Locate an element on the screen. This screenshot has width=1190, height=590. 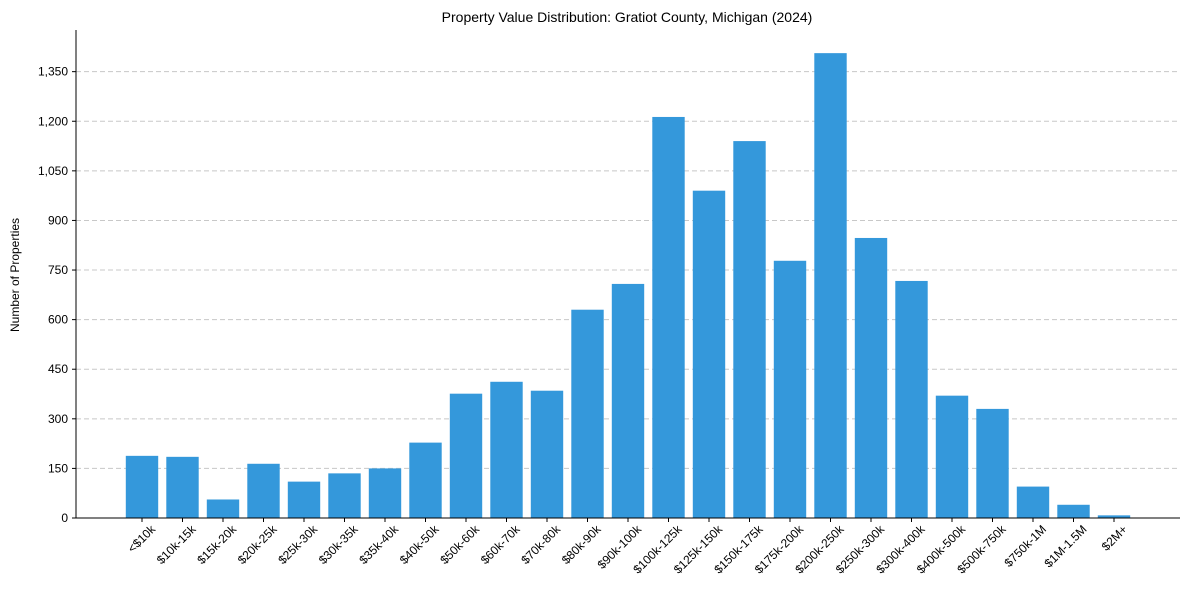
y-tick-label: 450 is located at coordinates (58, 369).